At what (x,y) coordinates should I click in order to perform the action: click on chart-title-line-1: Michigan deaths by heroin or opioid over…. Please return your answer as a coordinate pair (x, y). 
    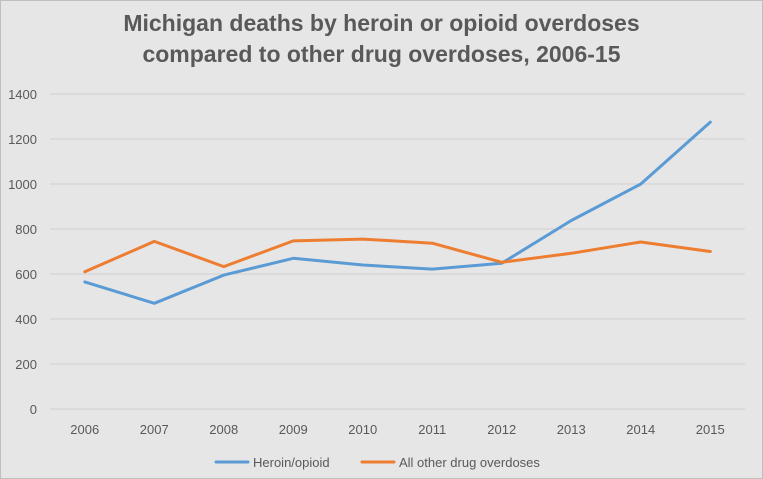
    Looking at the image, I should click on (381, 23).